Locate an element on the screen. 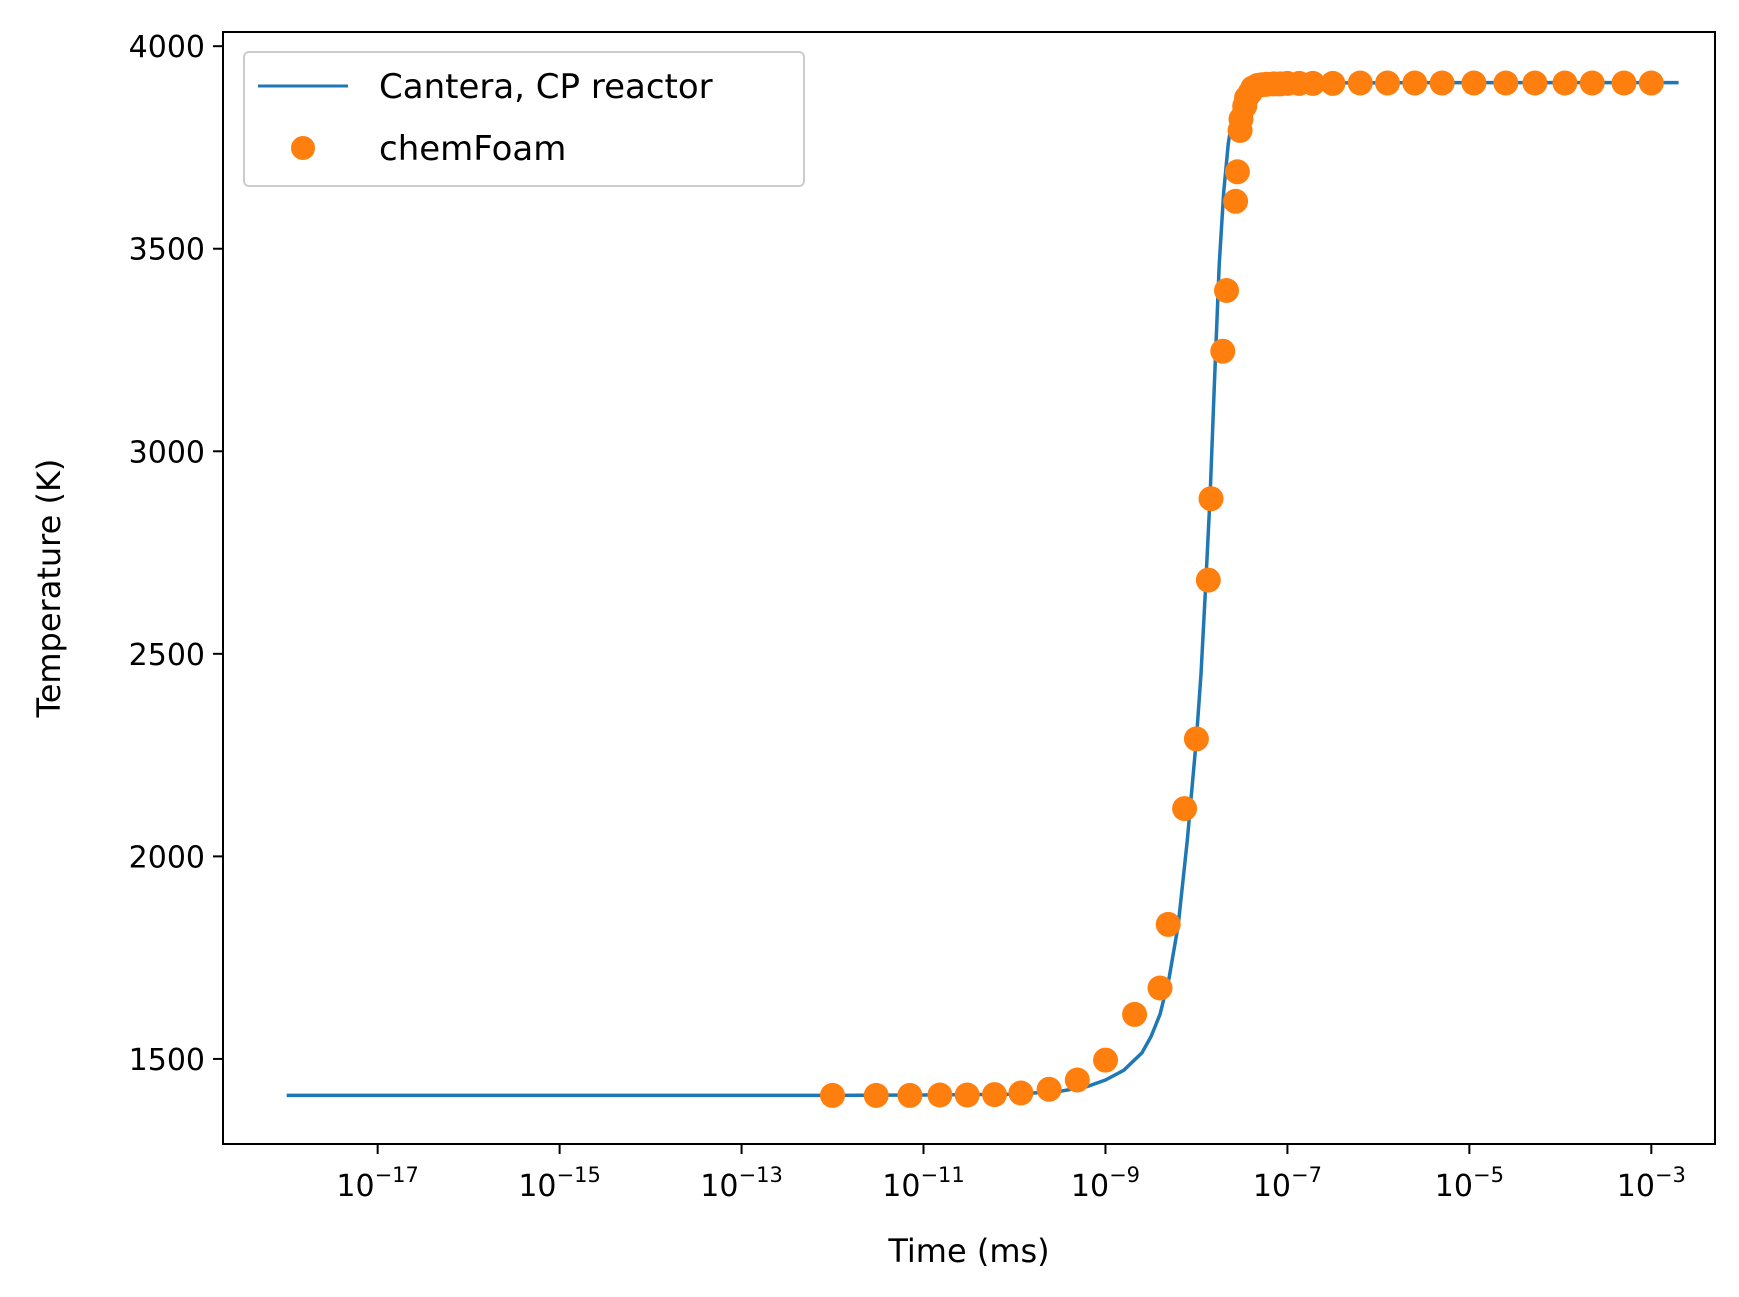  legend-swatch-marker is located at coordinates (303, 148).